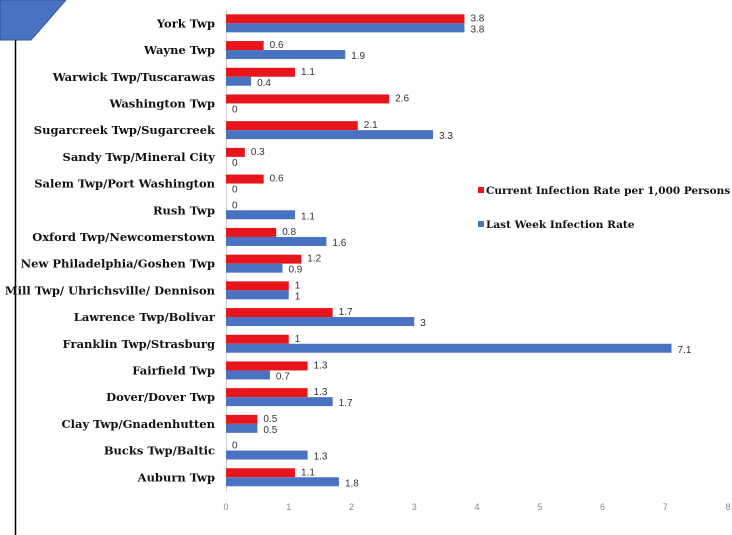  Describe the element at coordinates (161, 103) in the screenshot. I see `category-label: Washington Twp` at that location.